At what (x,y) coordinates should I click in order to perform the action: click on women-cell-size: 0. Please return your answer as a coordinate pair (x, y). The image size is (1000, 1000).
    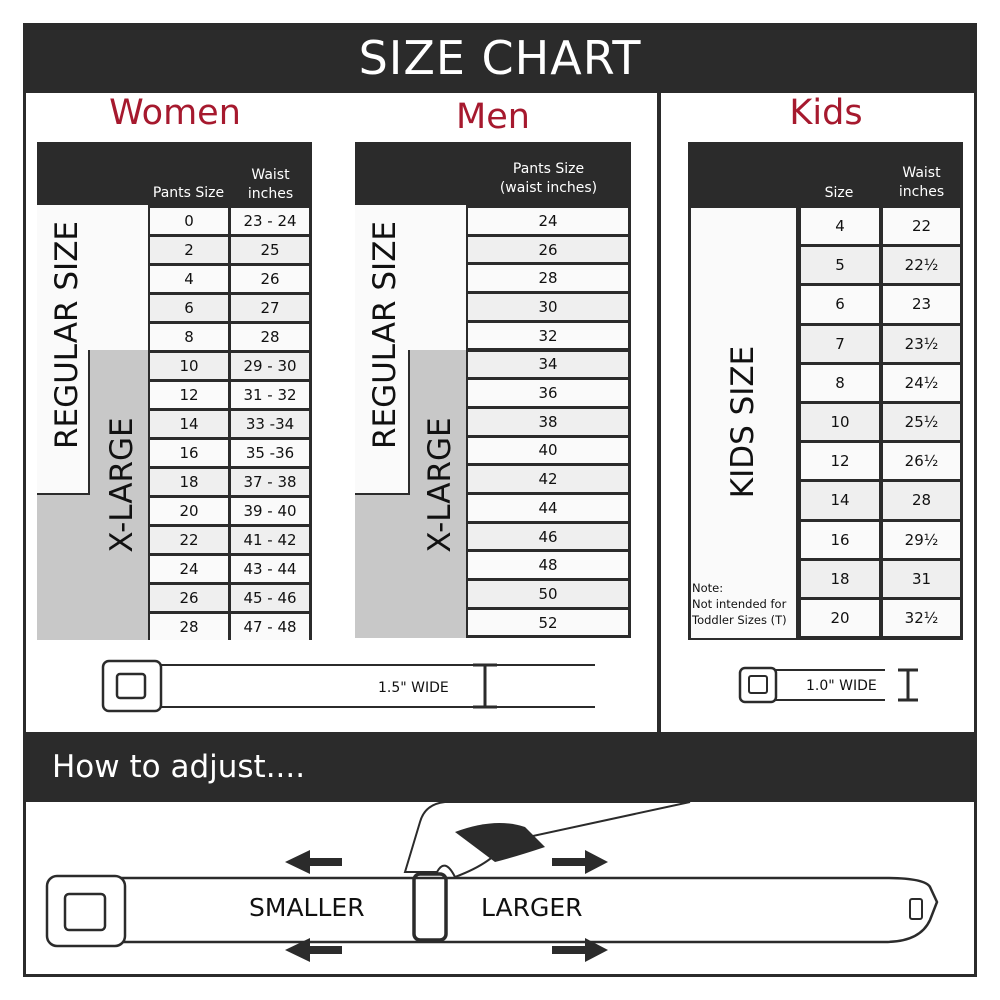
    Looking at the image, I should click on (189, 221).